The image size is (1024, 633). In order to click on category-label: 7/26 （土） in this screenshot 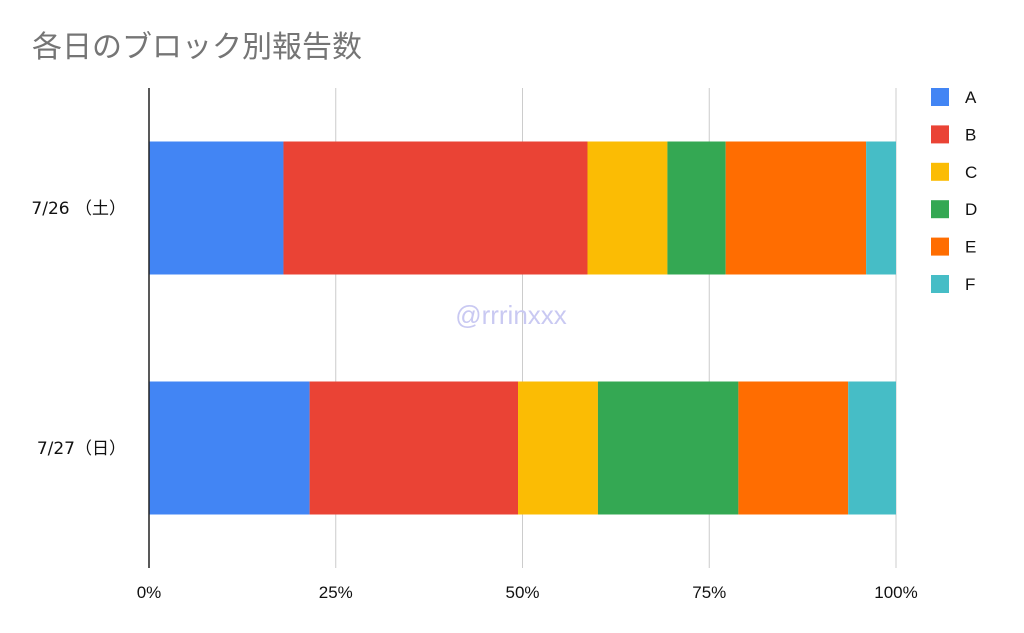, I will do `click(78, 209)`.